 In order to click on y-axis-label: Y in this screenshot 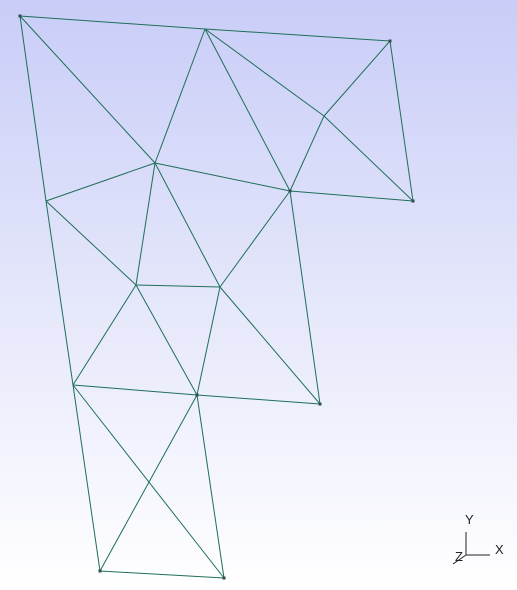, I will do `click(469, 519)`.